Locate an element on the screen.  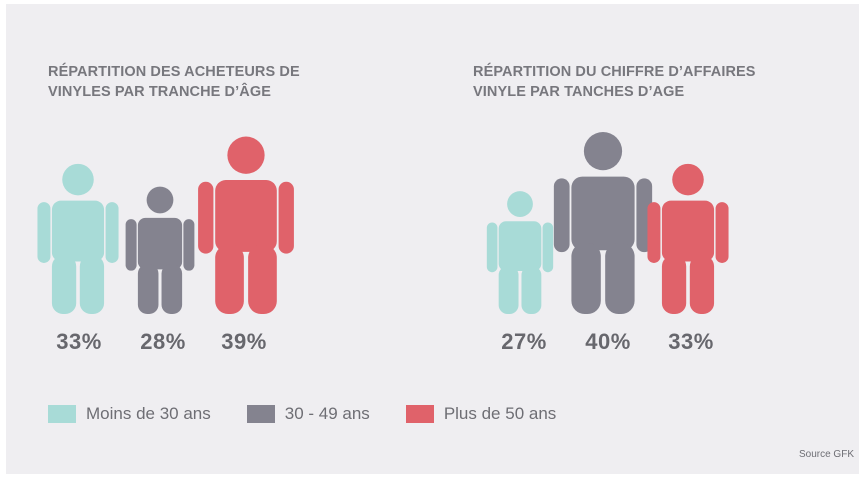
chart-1-title-line-1: RÉPARTITION DES ACHETEURS DE is located at coordinates (174, 72).